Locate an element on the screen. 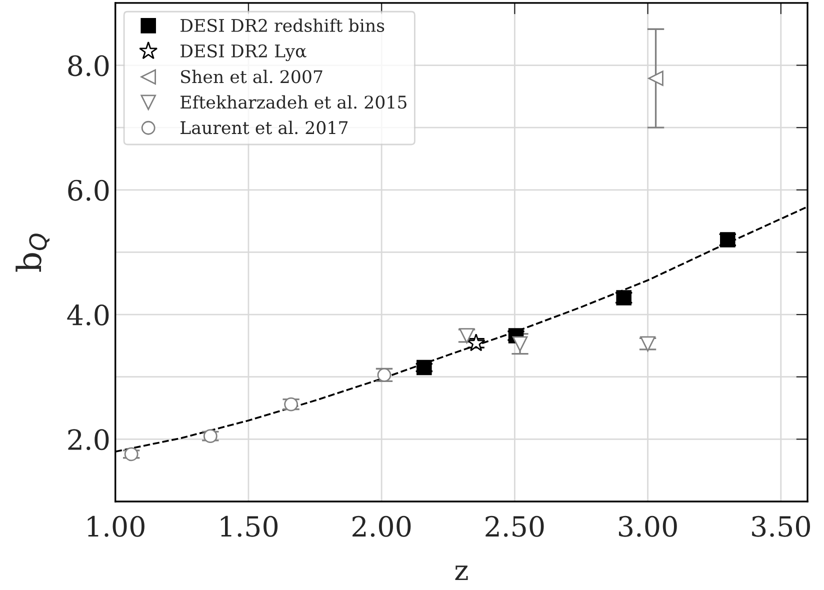 Image resolution: width=824 pixels, height=590 pixels. legend-label: Eftekharzadeh et al. 2015 is located at coordinates (293, 102).